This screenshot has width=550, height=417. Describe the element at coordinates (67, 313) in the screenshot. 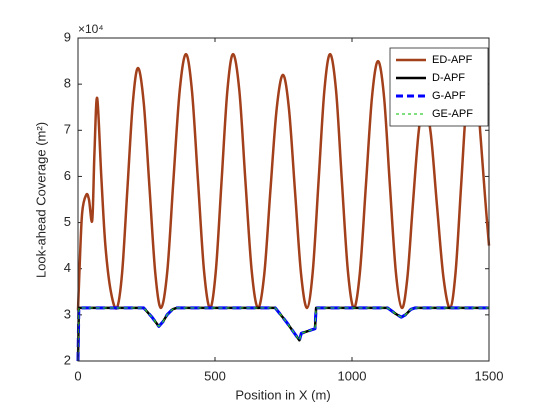

I see `y-tick-label: 3` at that location.